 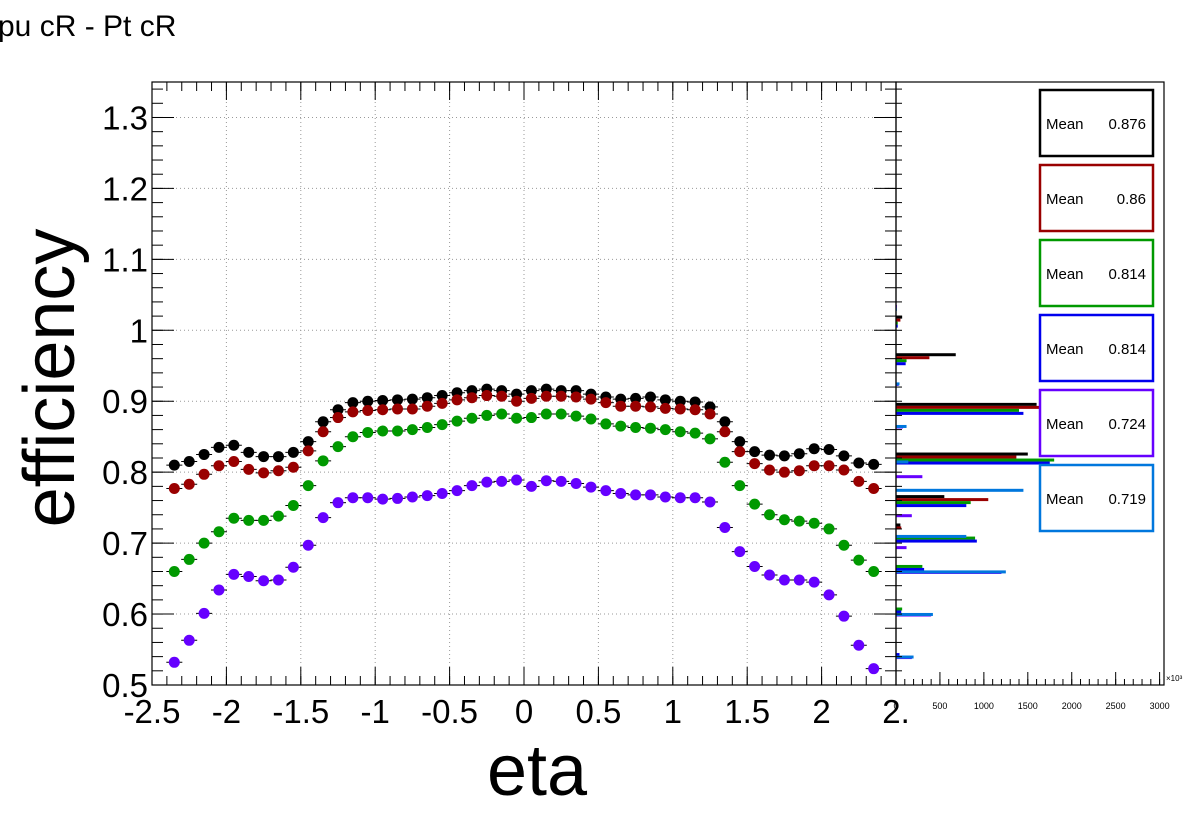 What do you see at coordinates (939, 706) in the screenshot?
I see `histogram-tick-label: 500` at bounding box center [939, 706].